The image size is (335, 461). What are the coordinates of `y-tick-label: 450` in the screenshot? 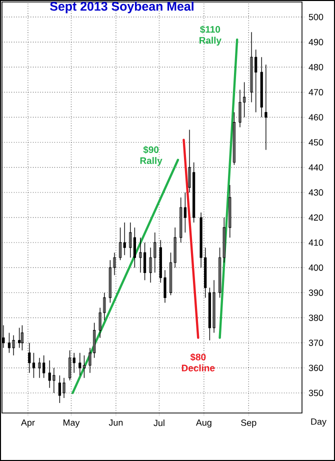 It's located at (316, 142).